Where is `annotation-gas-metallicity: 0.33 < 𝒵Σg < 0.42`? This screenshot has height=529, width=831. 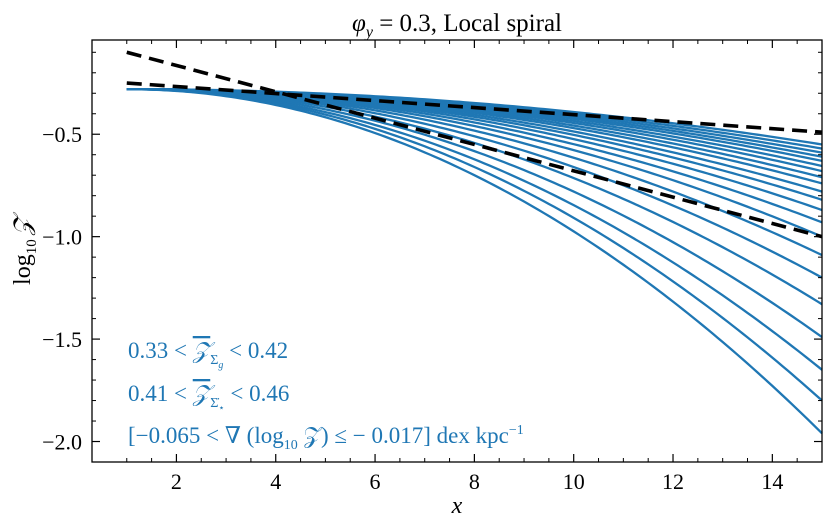
annotation-gas-metallicity: 0.33 < 𝒵Σg < 0.42 is located at coordinates (208, 354).